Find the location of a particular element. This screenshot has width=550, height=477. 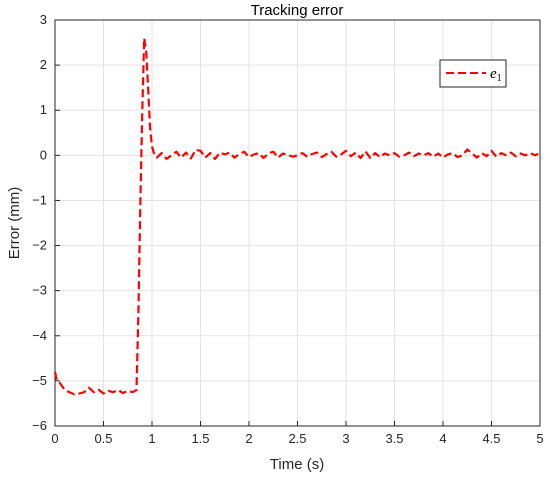

x-tick-label: 1.5 is located at coordinates (200, 438).